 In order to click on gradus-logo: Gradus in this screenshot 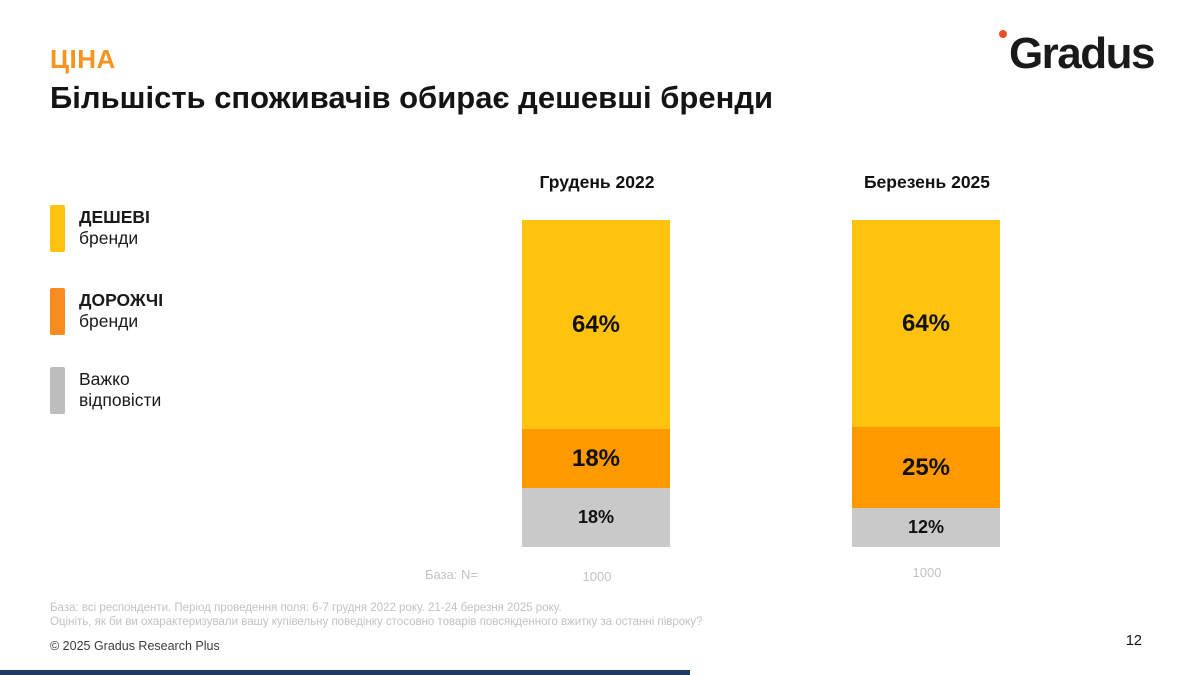, I will do `click(1077, 51)`.